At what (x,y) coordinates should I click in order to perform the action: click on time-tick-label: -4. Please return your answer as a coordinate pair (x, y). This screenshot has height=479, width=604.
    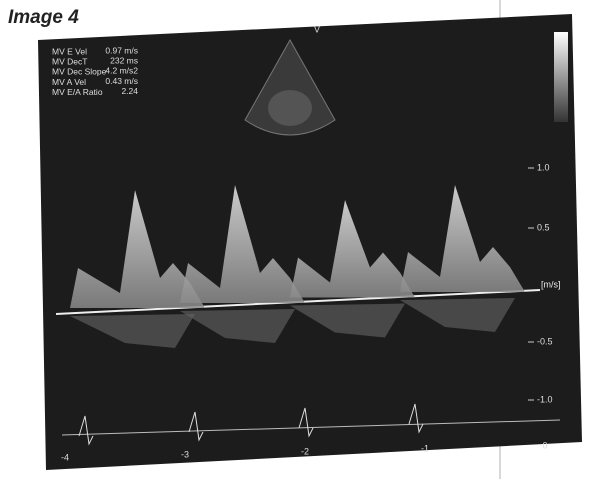
    Looking at the image, I should click on (65, 457).